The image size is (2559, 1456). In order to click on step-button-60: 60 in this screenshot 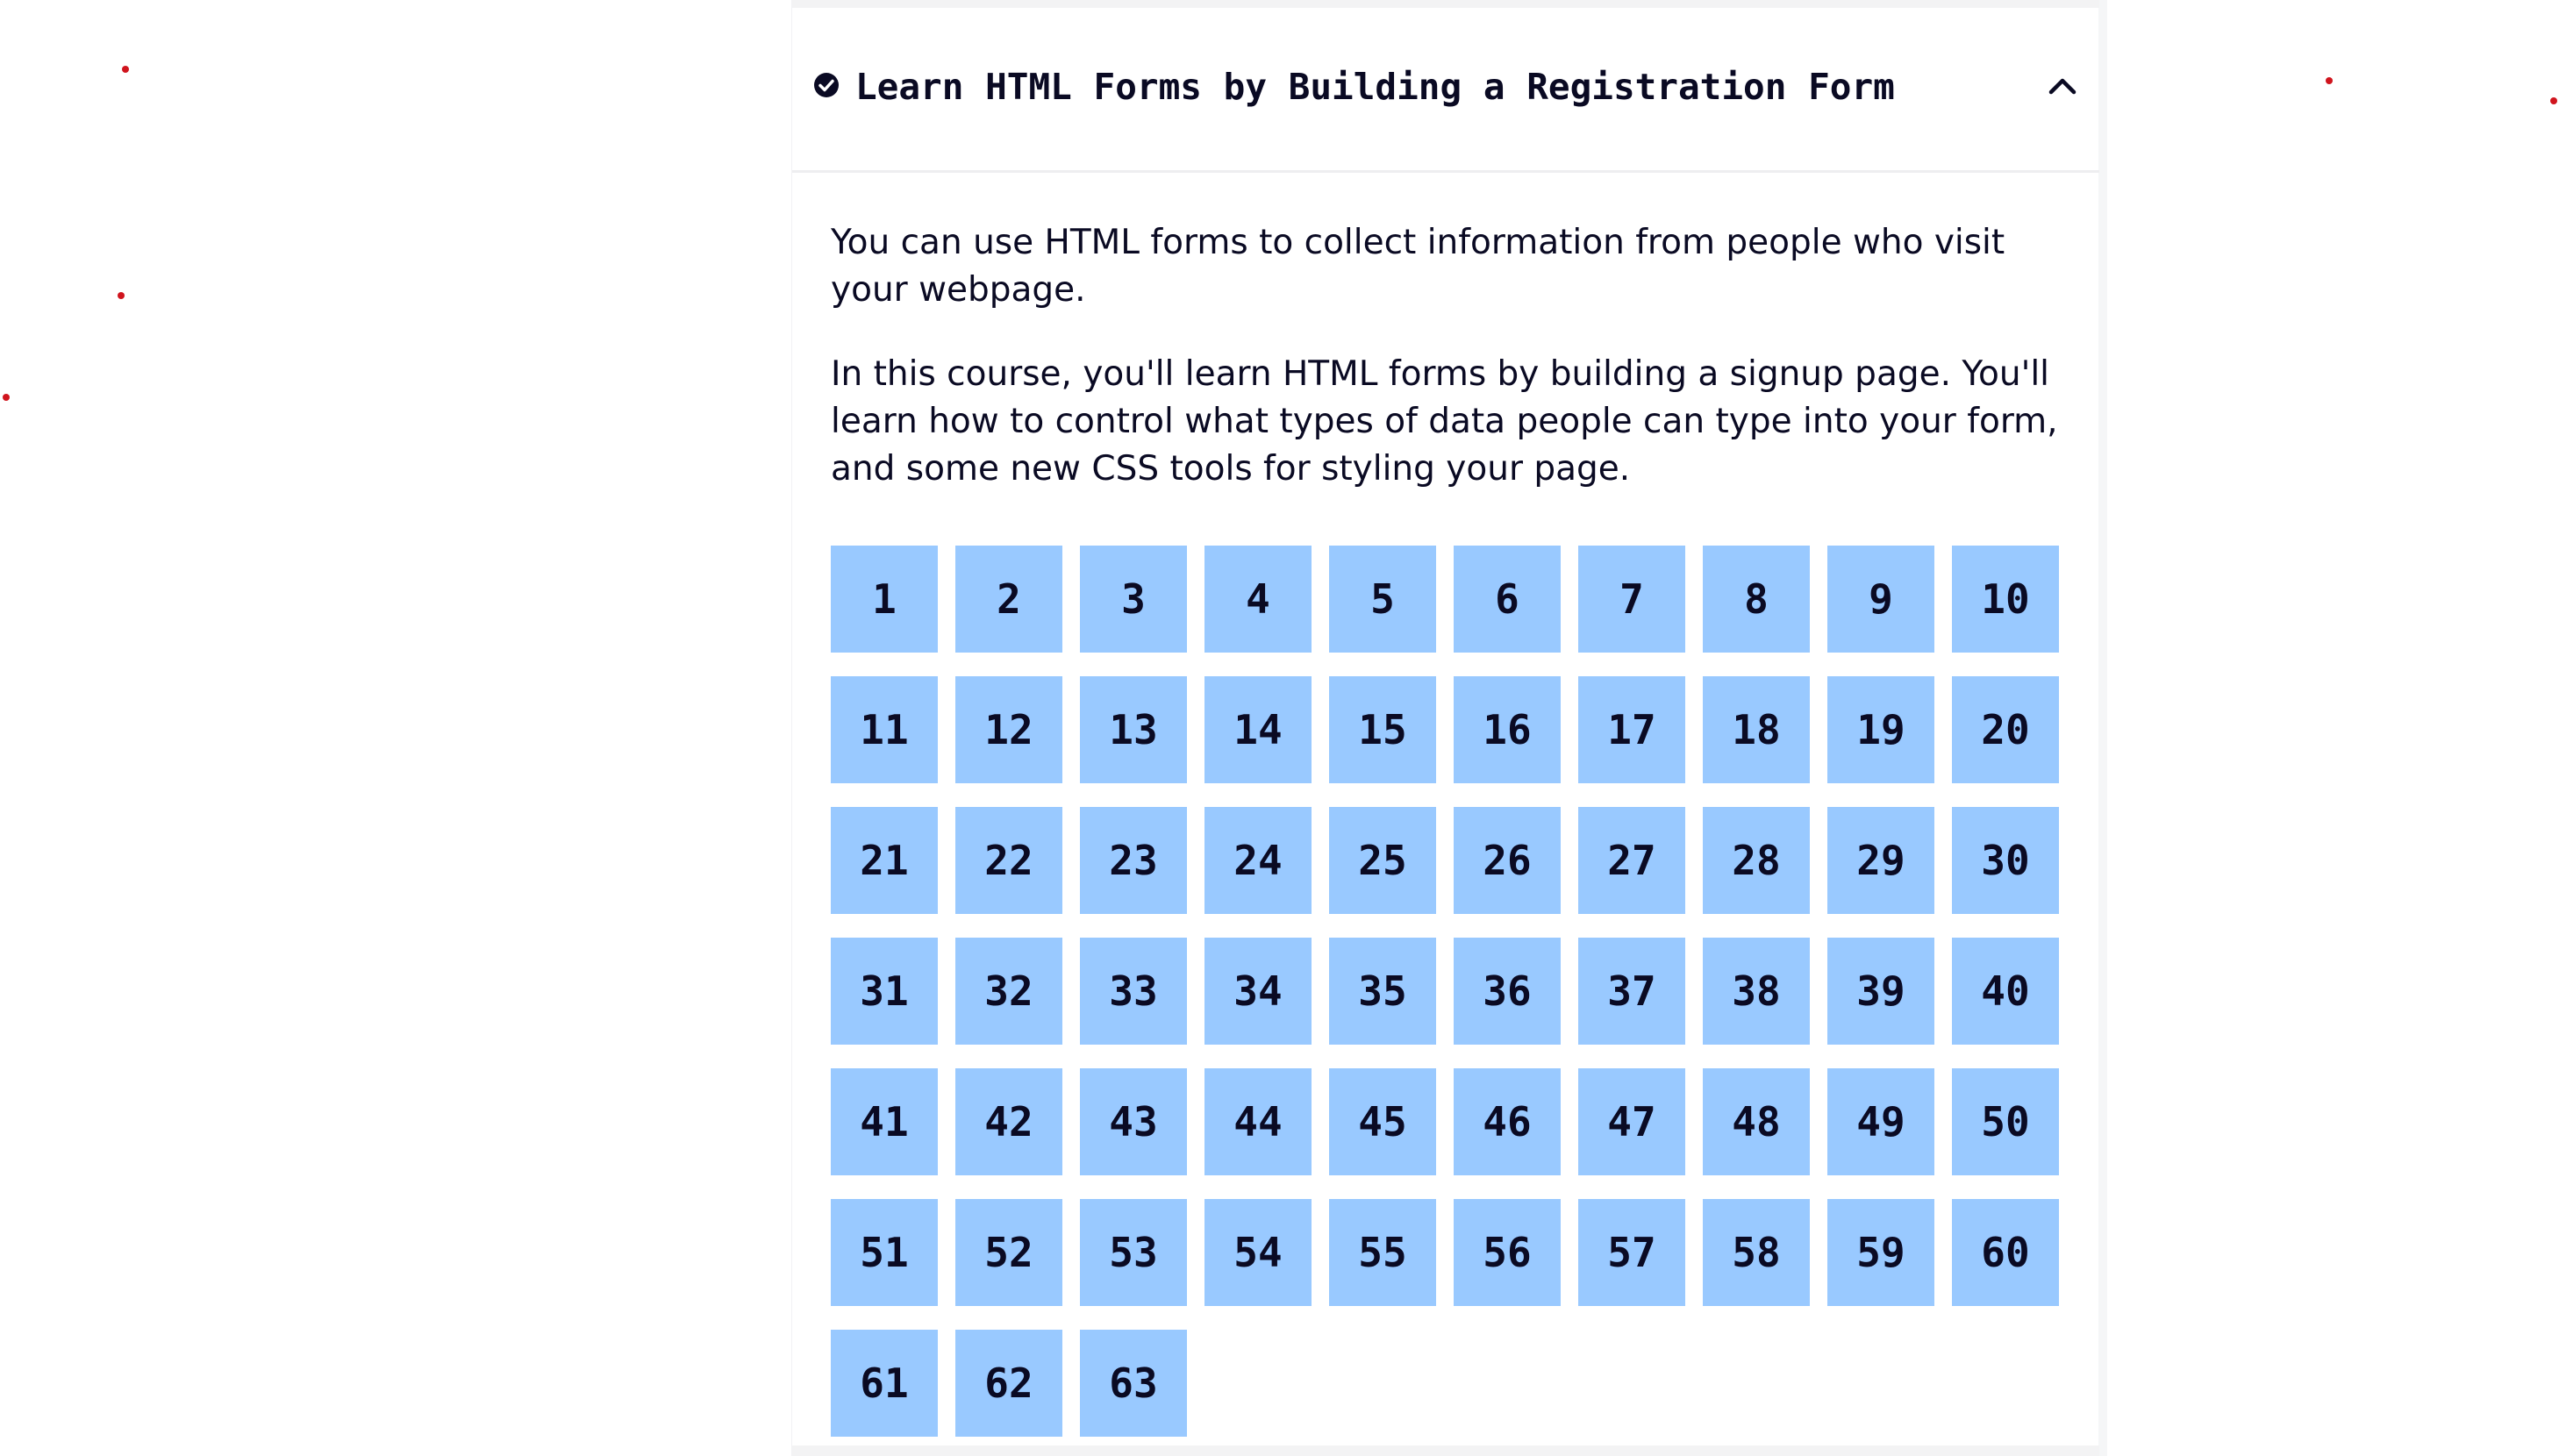, I will do `click(2005, 1252)`.